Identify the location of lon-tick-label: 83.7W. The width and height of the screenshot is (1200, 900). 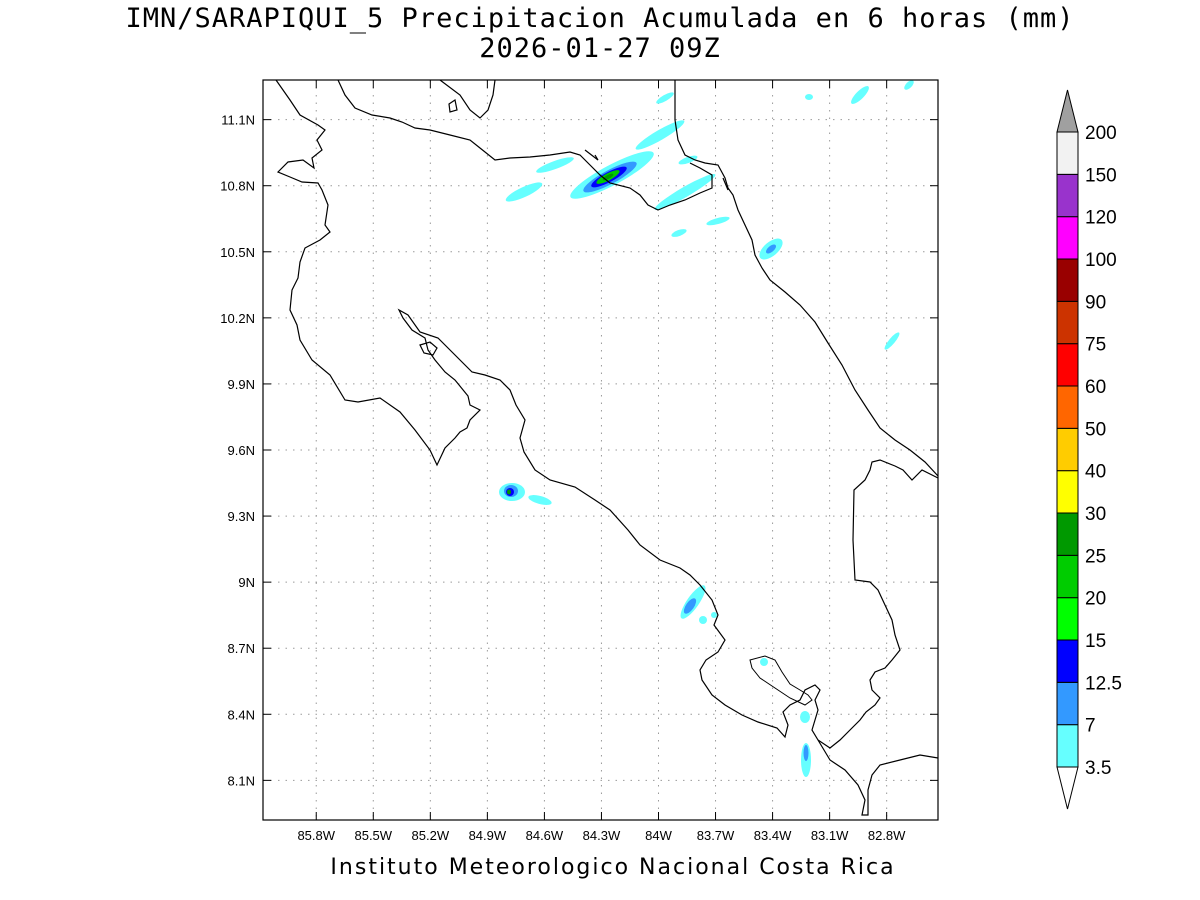
(716, 835).